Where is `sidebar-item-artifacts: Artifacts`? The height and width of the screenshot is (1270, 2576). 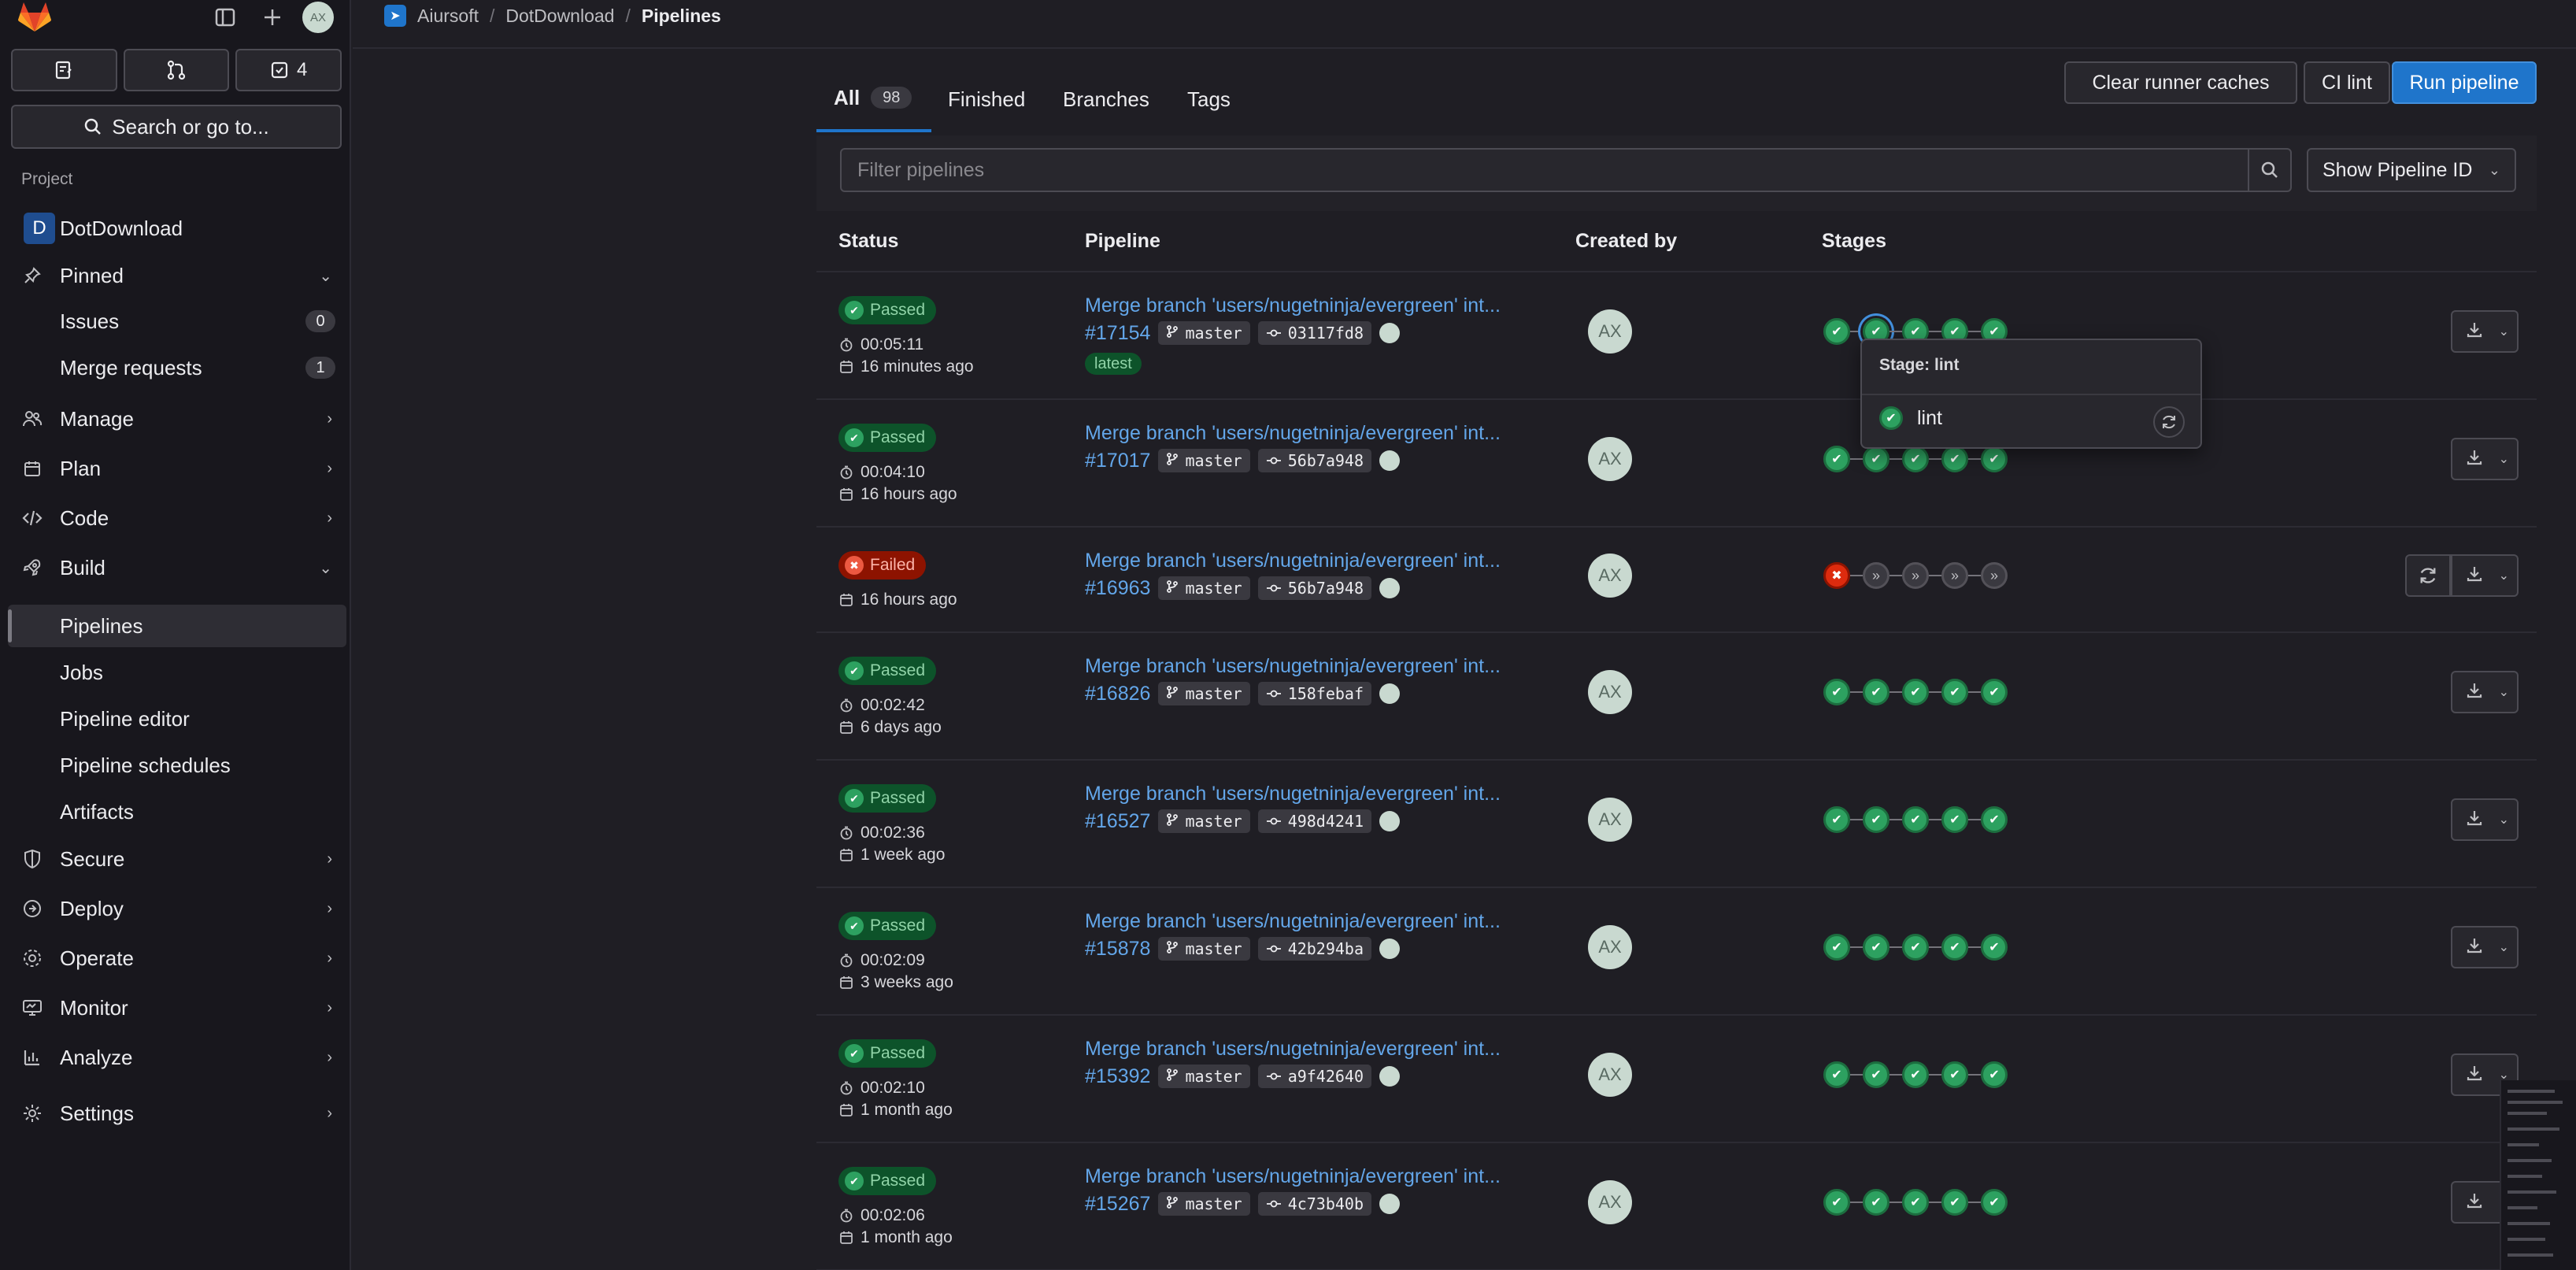
sidebar-item-artifacts: Artifacts is located at coordinates (177, 812).